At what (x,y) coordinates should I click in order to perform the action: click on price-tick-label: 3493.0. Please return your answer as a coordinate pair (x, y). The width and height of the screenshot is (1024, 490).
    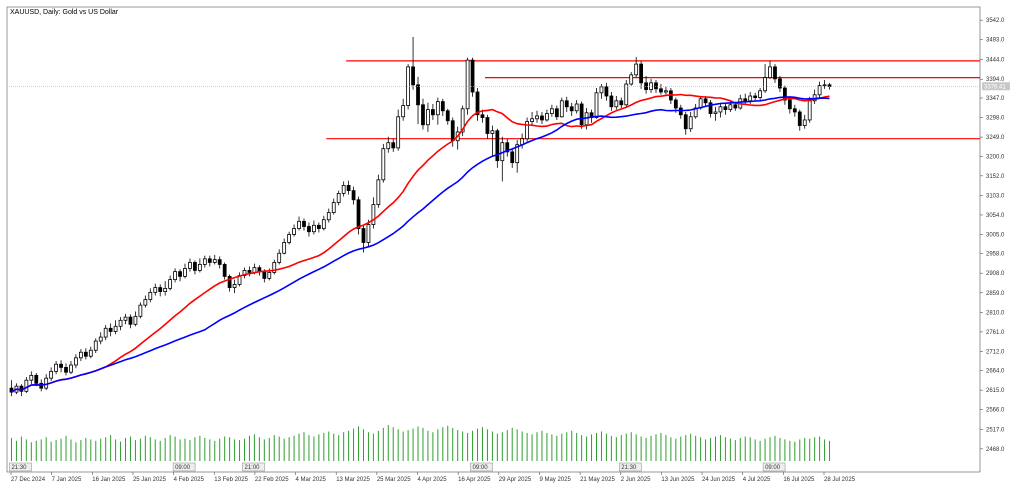
    Looking at the image, I should click on (995, 41).